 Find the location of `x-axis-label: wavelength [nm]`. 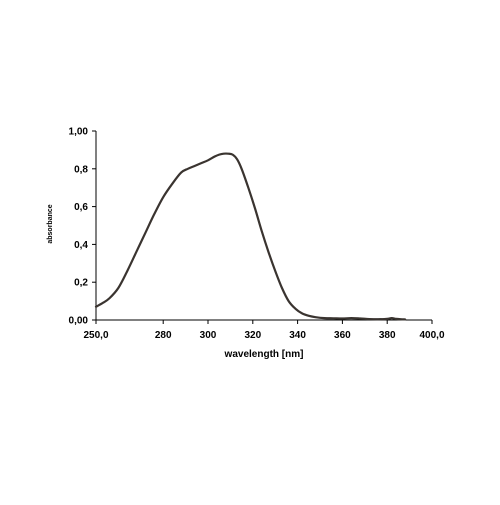

x-axis-label: wavelength [nm] is located at coordinates (264, 354).